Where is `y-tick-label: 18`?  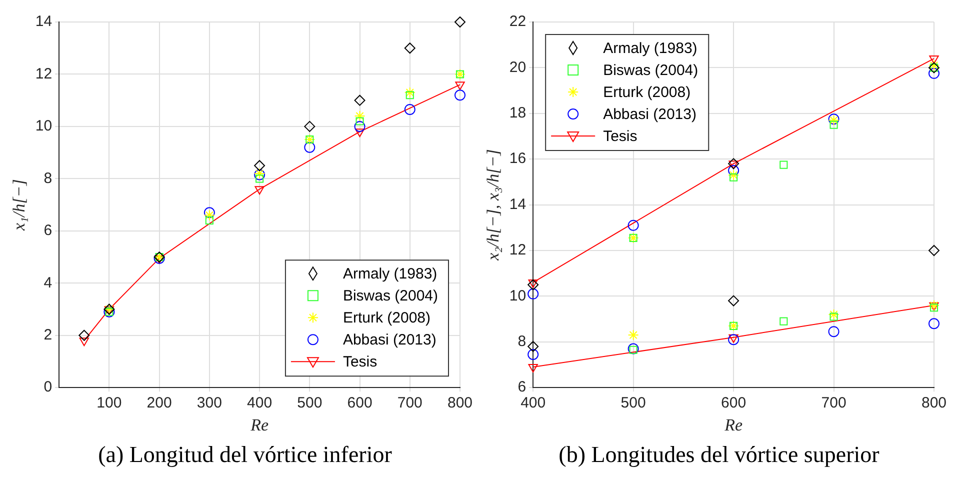
y-tick-label: 18 is located at coordinates (517, 113).